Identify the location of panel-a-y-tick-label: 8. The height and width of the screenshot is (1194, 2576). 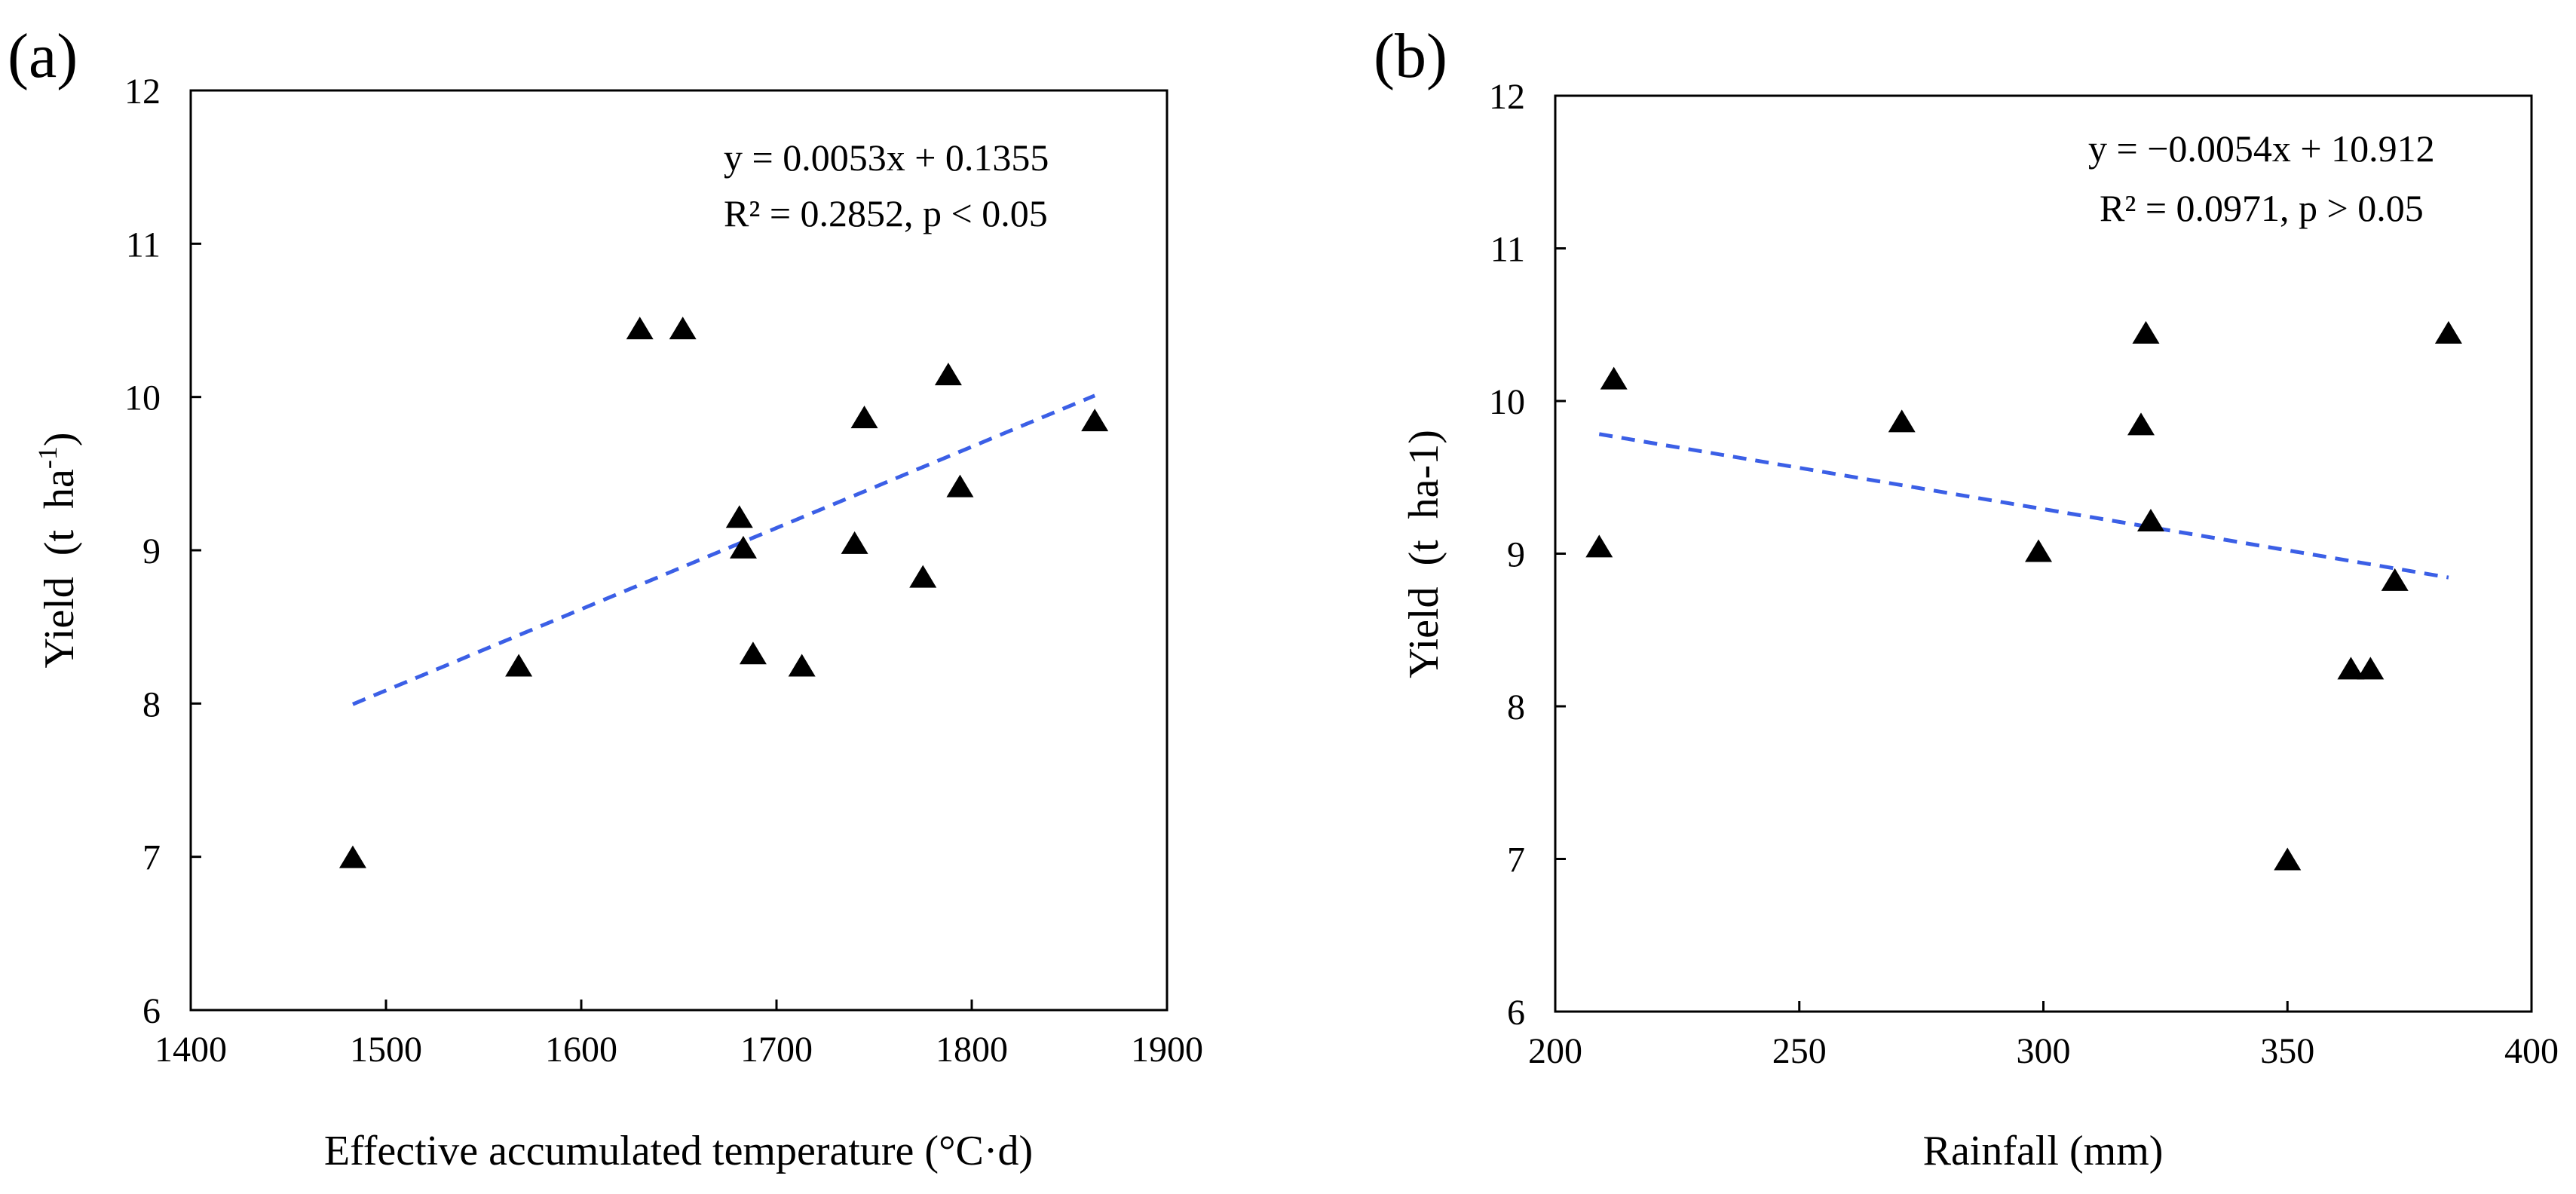
(151, 704).